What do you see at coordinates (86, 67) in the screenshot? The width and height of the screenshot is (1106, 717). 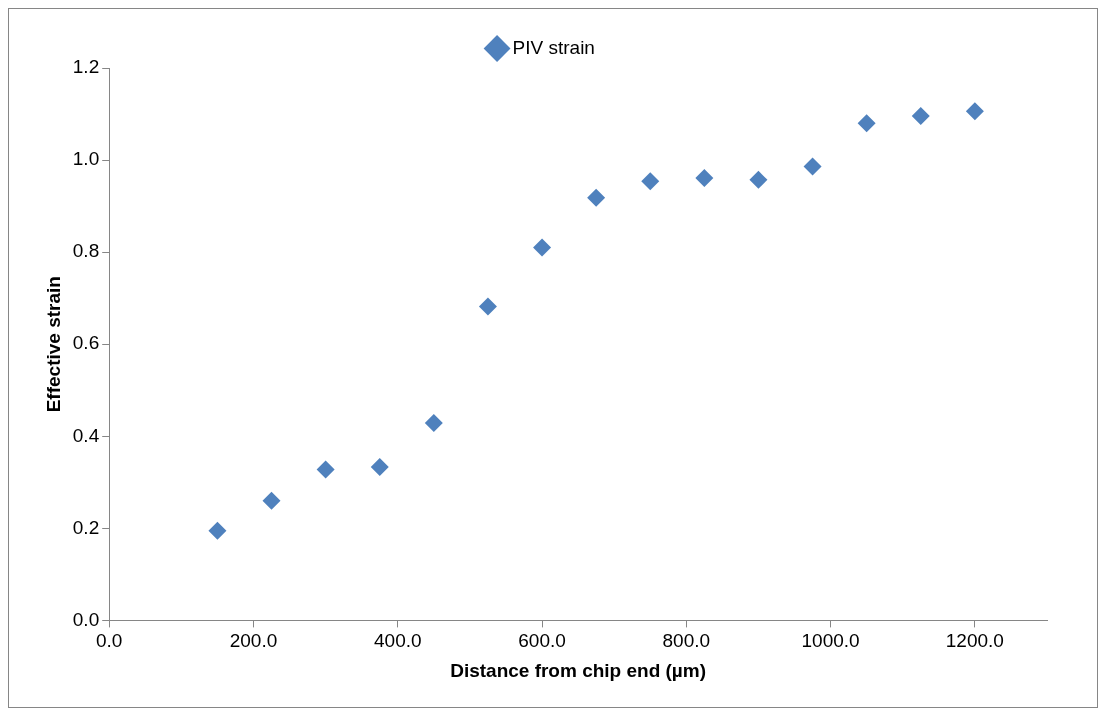 I see `y-tick-label: 1.2` at bounding box center [86, 67].